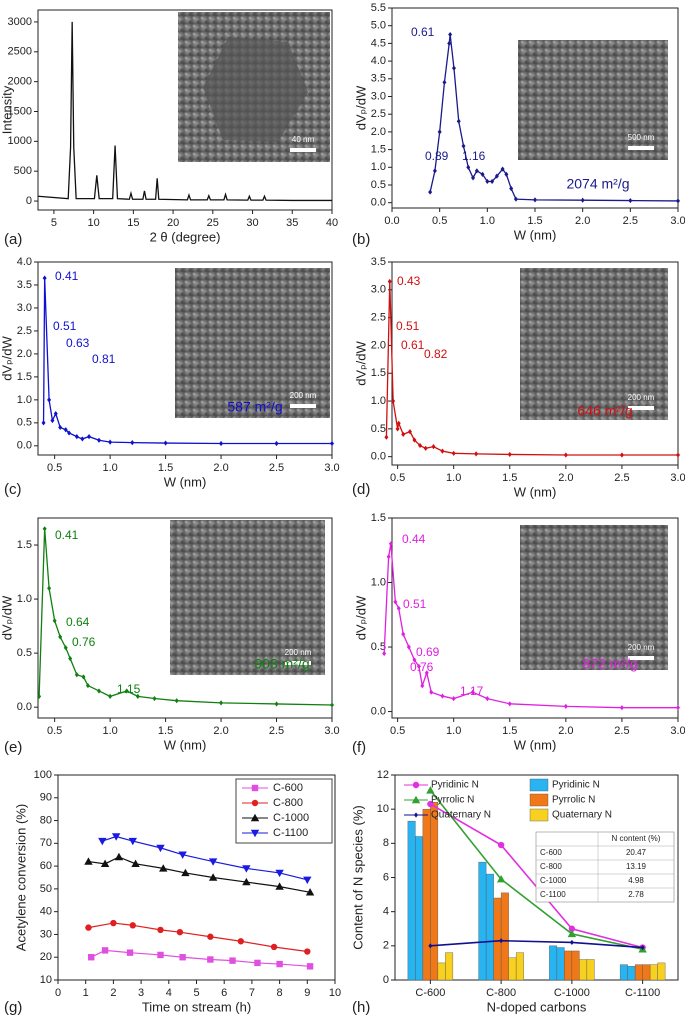 The width and height of the screenshot is (685, 1026). Describe the element at coordinates (109, 468) in the screenshot. I see `x-tick-label: 1.0` at that location.